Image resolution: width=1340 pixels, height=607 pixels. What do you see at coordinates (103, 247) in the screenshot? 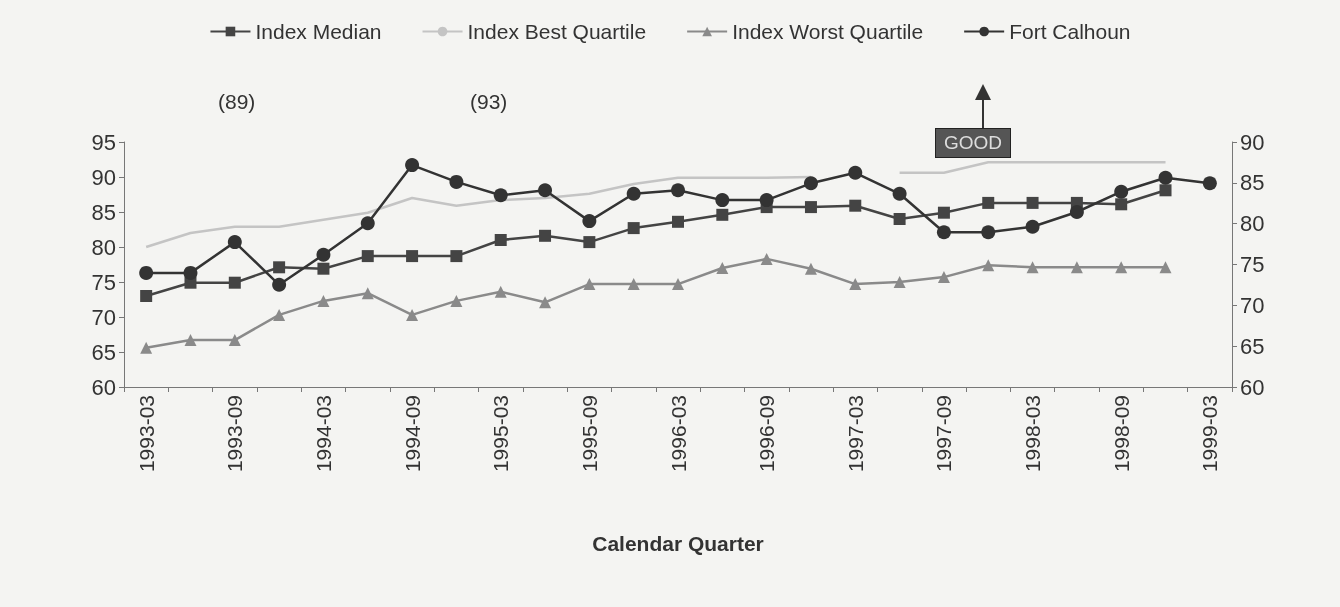
I see `y-tick-label: 80` at bounding box center [103, 247].